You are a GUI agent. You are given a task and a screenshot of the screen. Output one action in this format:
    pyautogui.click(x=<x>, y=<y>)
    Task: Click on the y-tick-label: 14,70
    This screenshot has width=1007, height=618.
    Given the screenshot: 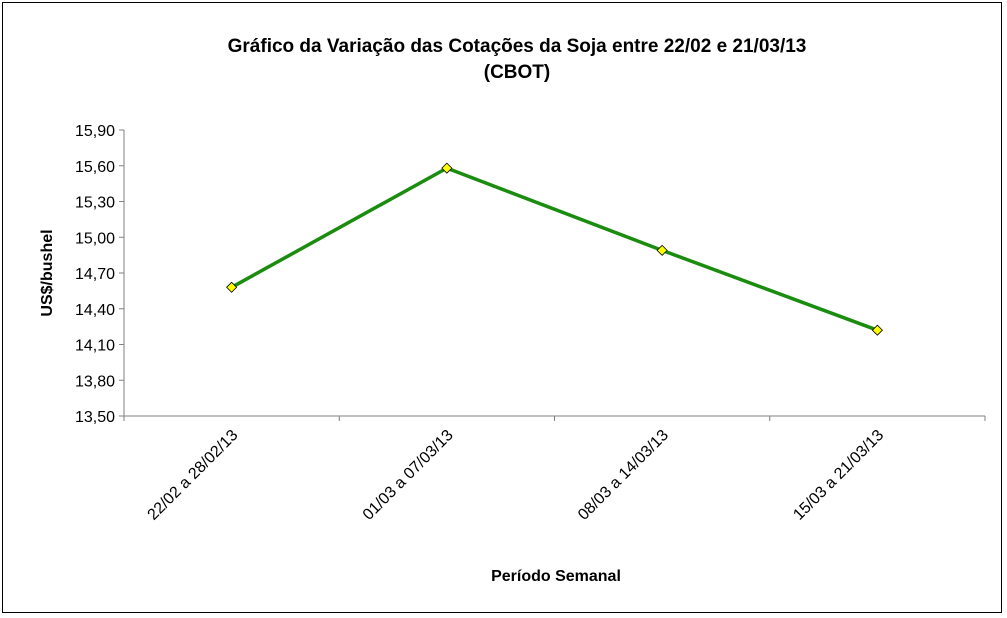 What is the action you would take?
    pyautogui.click(x=95, y=274)
    